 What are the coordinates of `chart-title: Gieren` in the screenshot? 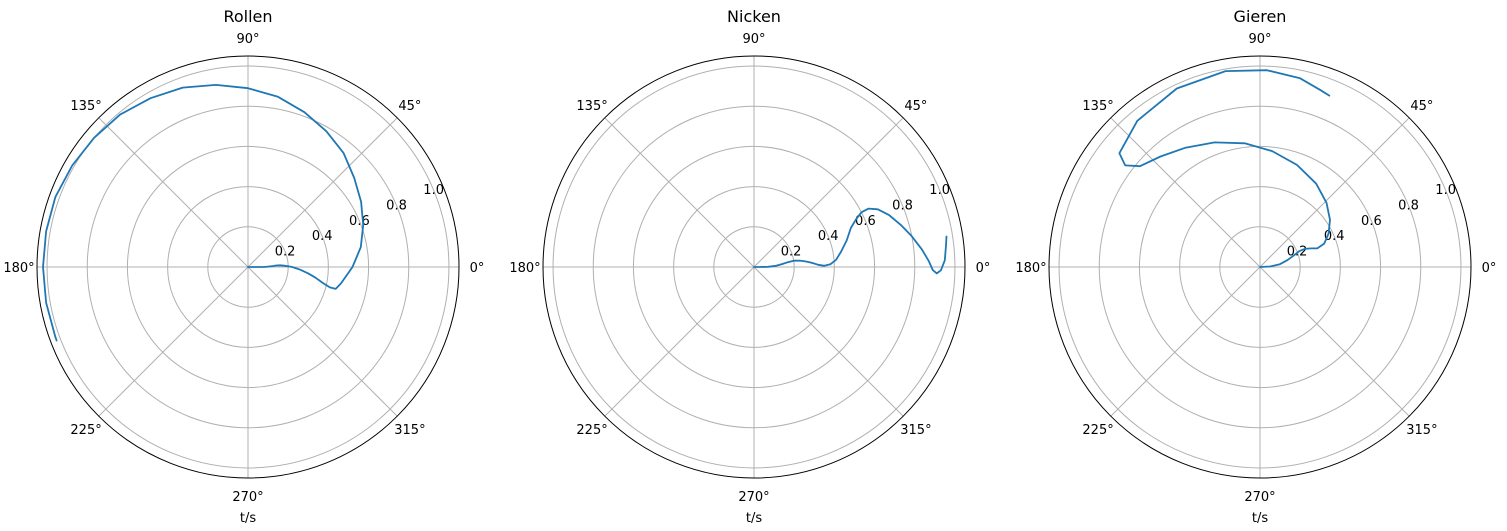 It's located at (1260, 16).